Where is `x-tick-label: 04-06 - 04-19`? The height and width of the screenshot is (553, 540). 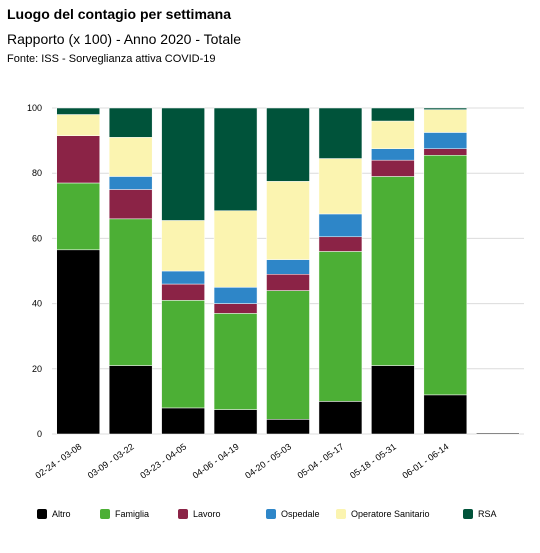 x-tick-label: 04-06 - 04-19 is located at coordinates (216, 460).